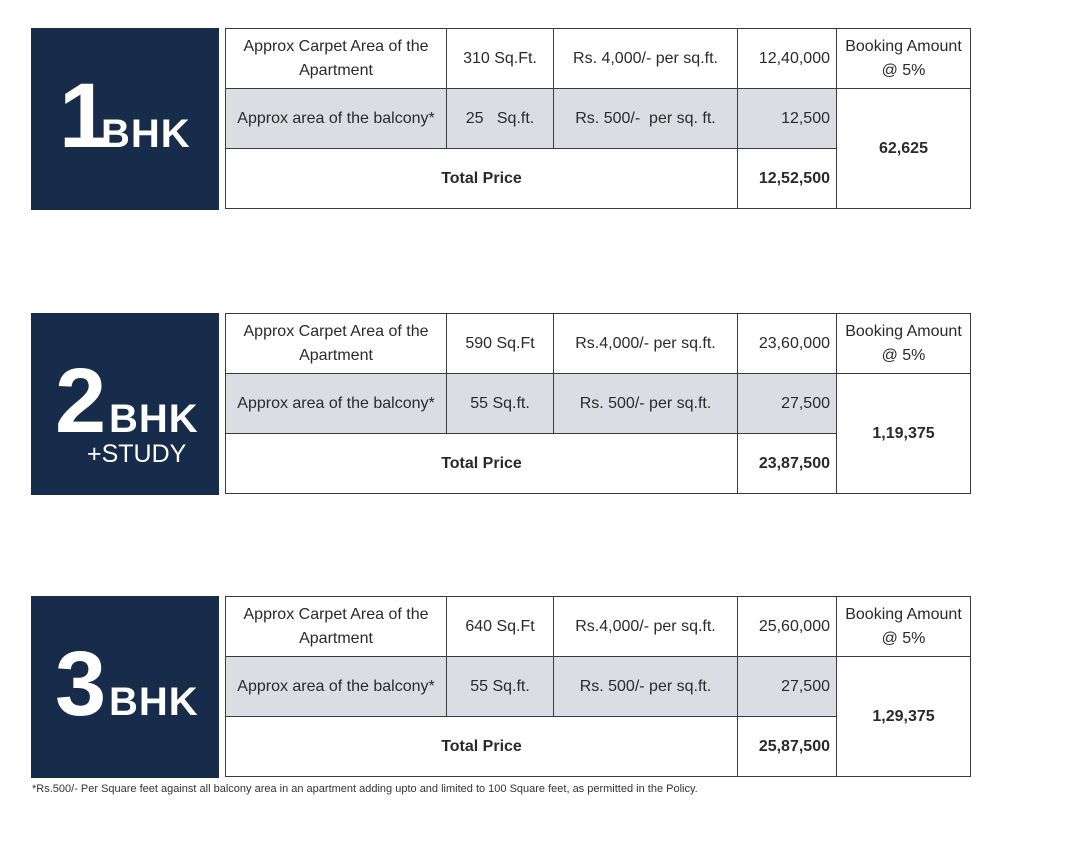 The width and height of the screenshot is (1072, 848). I want to click on total-price-value: 23,87,500, so click(787, 463).